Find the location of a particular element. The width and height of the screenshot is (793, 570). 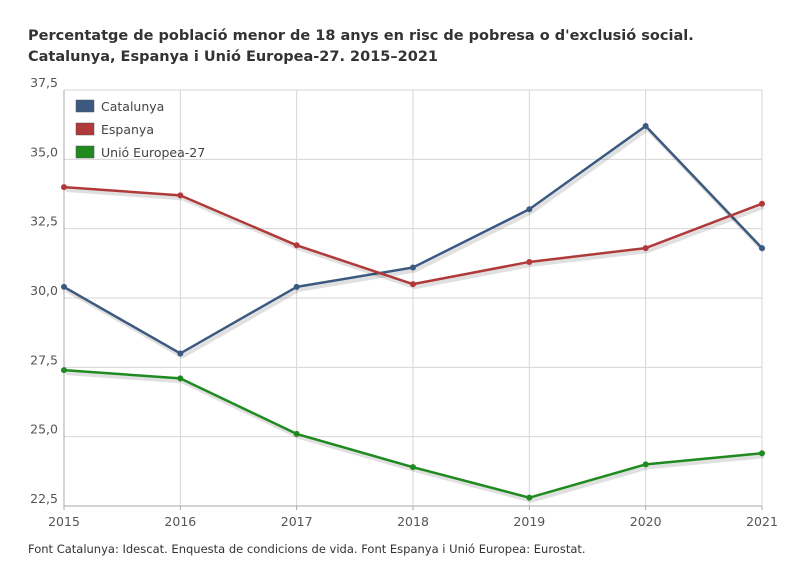

x-tick-label: 2016 is located at coordinates (180, 521).